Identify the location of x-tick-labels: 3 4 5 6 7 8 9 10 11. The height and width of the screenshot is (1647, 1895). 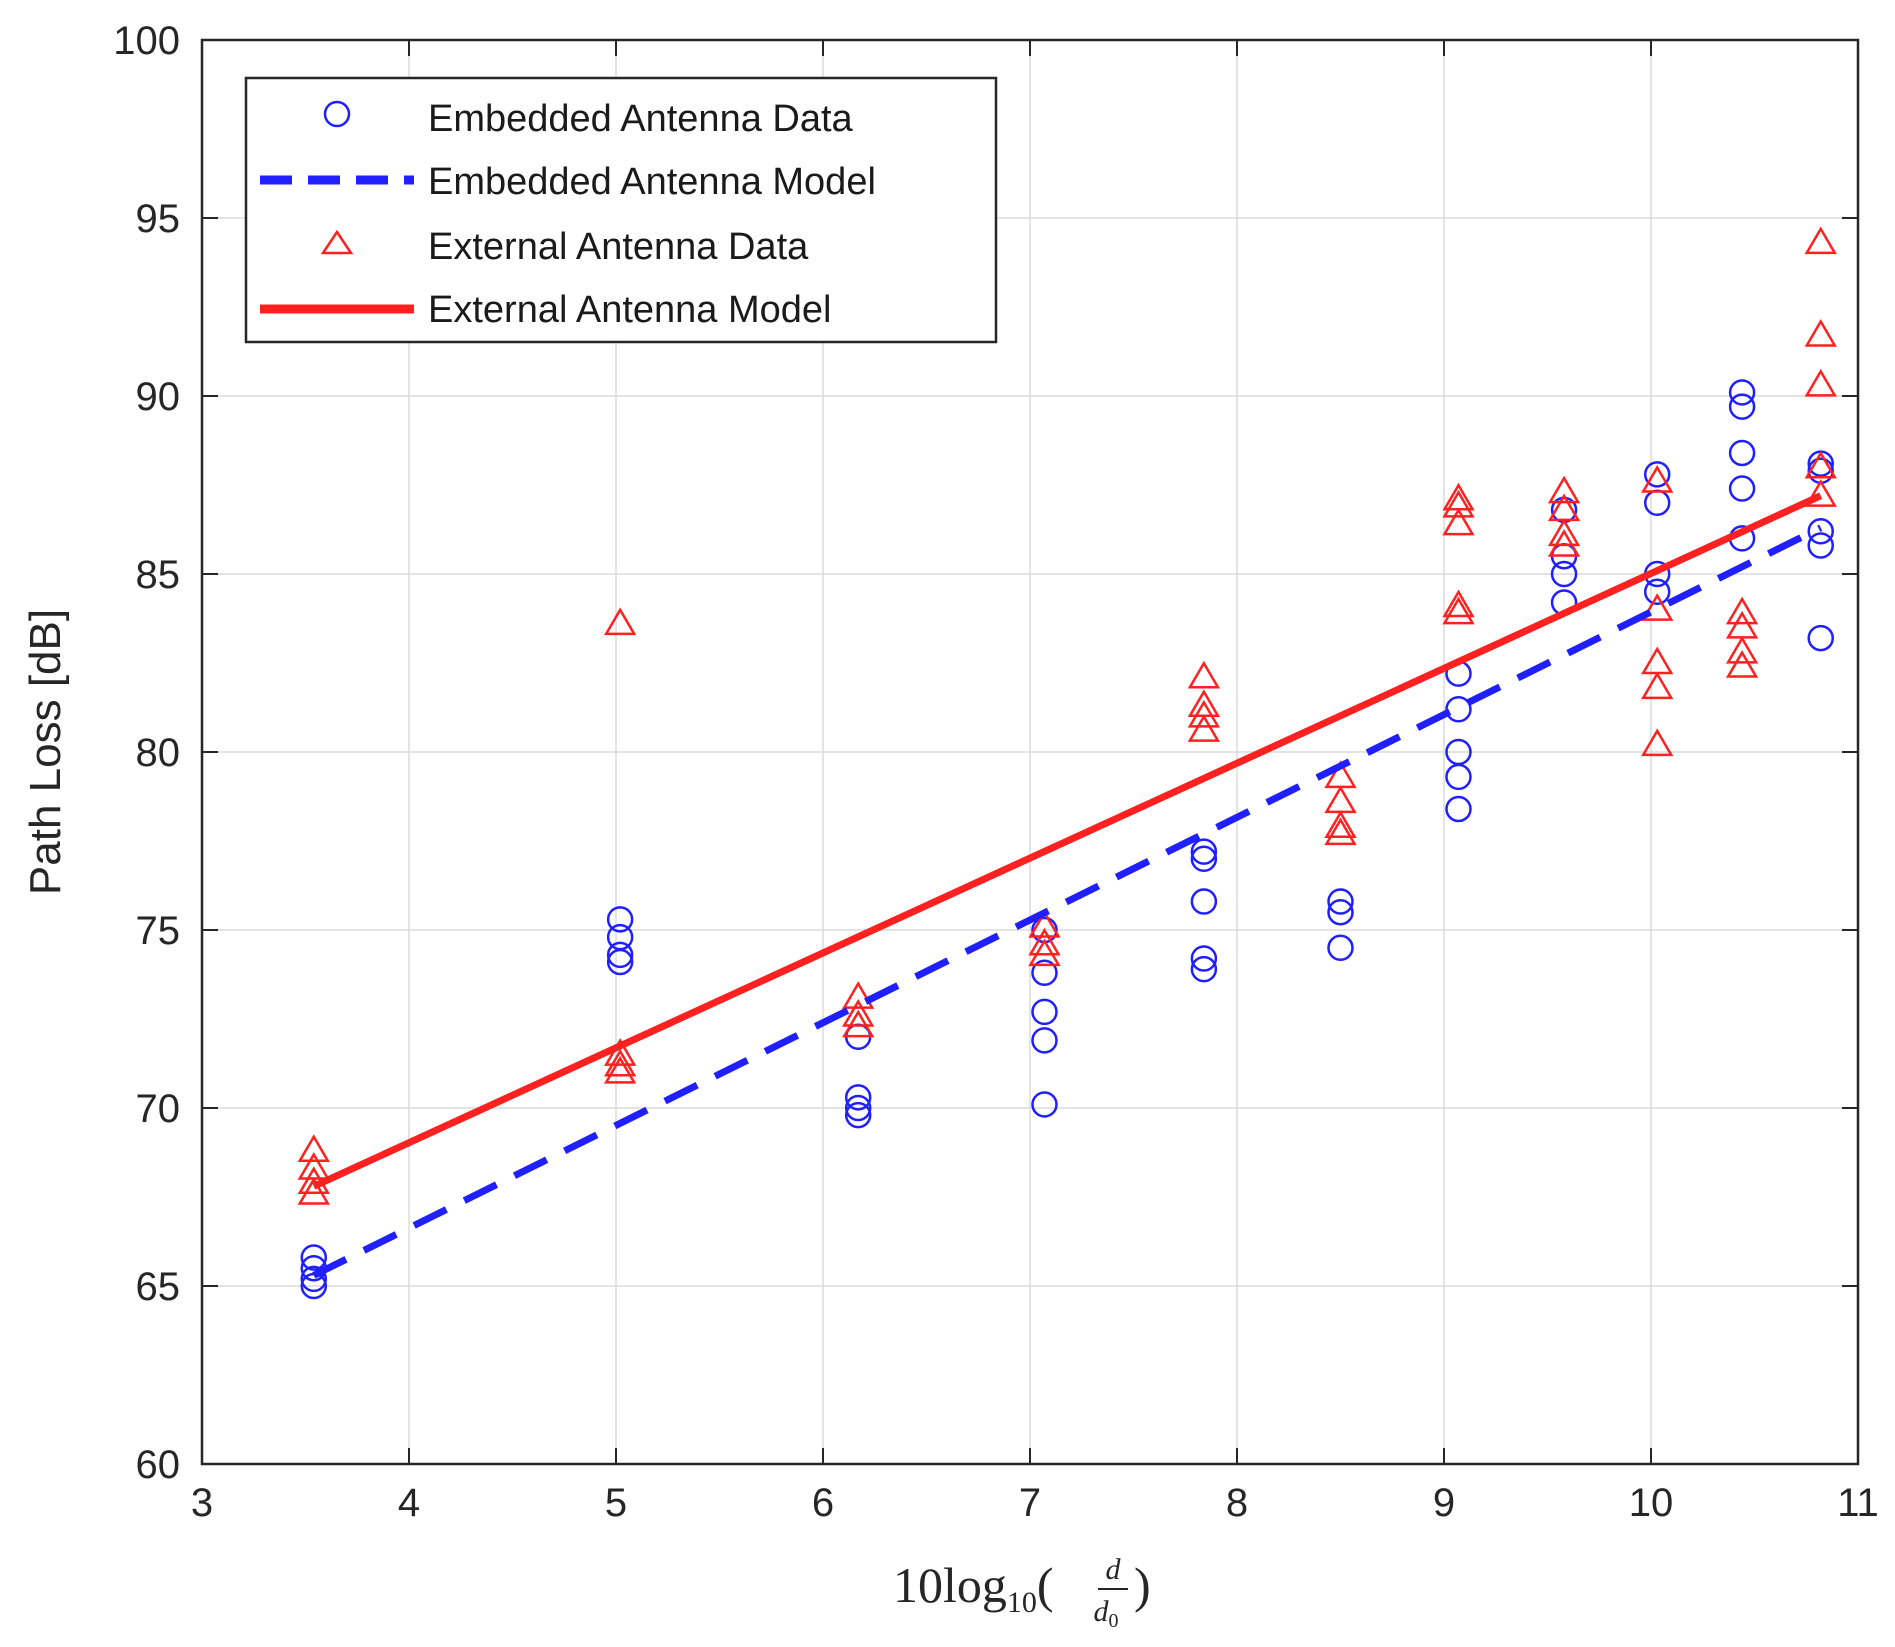
(1035, 1503).